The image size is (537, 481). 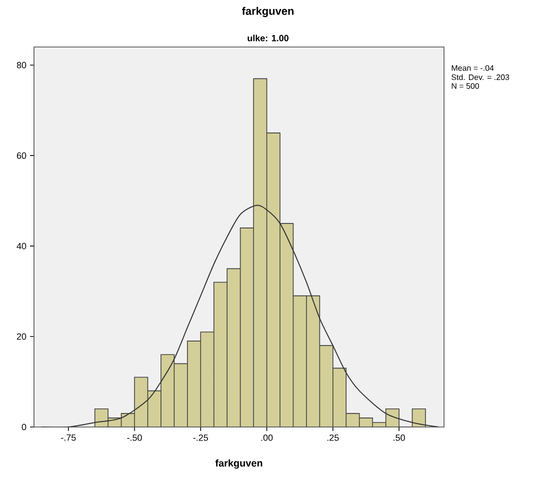 What do you see at coordinates (21, 246) in the screenshot?
I see `y-tick-label: 40` at bounding box center [21, 246].